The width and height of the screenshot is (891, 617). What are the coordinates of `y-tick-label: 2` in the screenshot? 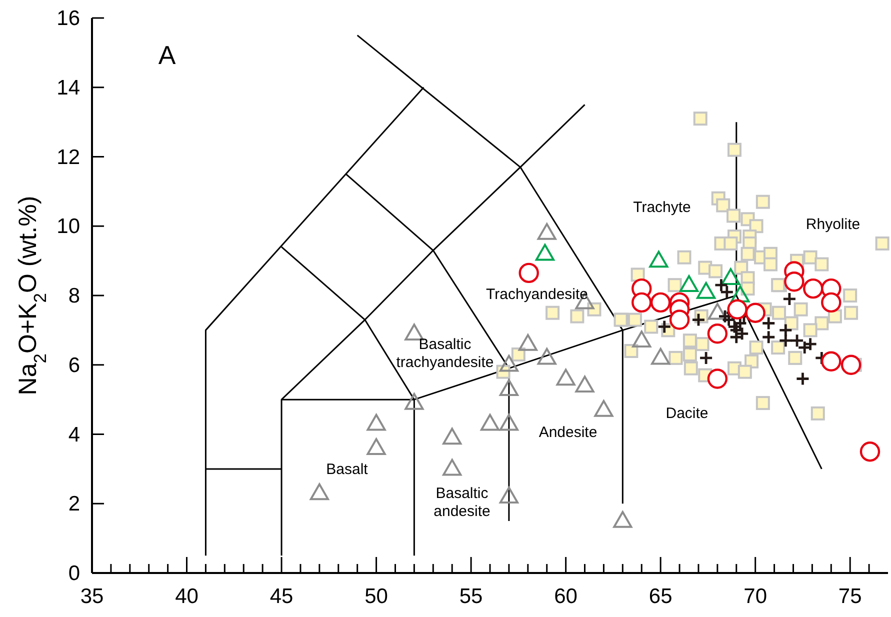 It's located at (74, 504).